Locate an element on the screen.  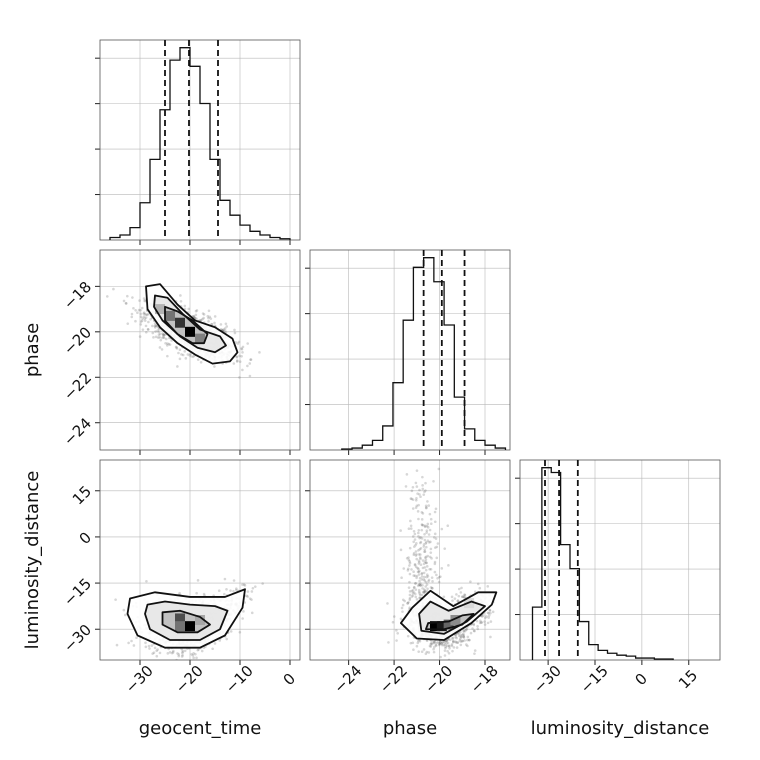
axis-label-luminosity_distance: luminosity_distance is located at coordinates (620, 728).